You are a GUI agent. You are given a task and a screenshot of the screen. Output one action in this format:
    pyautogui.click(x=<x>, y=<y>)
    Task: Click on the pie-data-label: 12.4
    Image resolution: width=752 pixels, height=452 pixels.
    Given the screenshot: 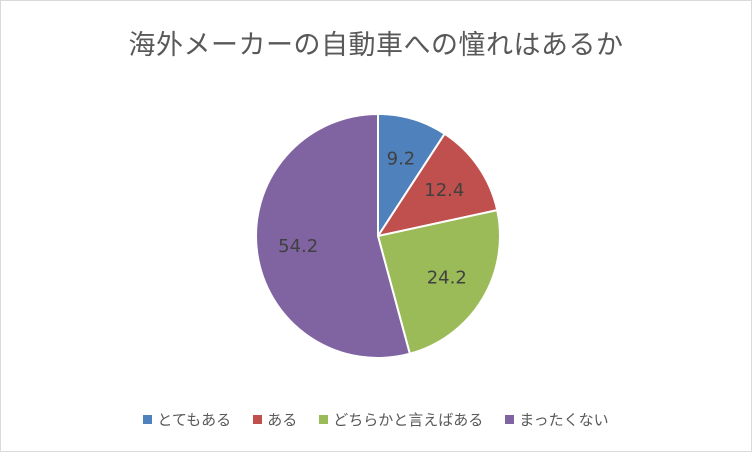 What is the action you would take?
    pyautogui.click(x=444, y=190)
    